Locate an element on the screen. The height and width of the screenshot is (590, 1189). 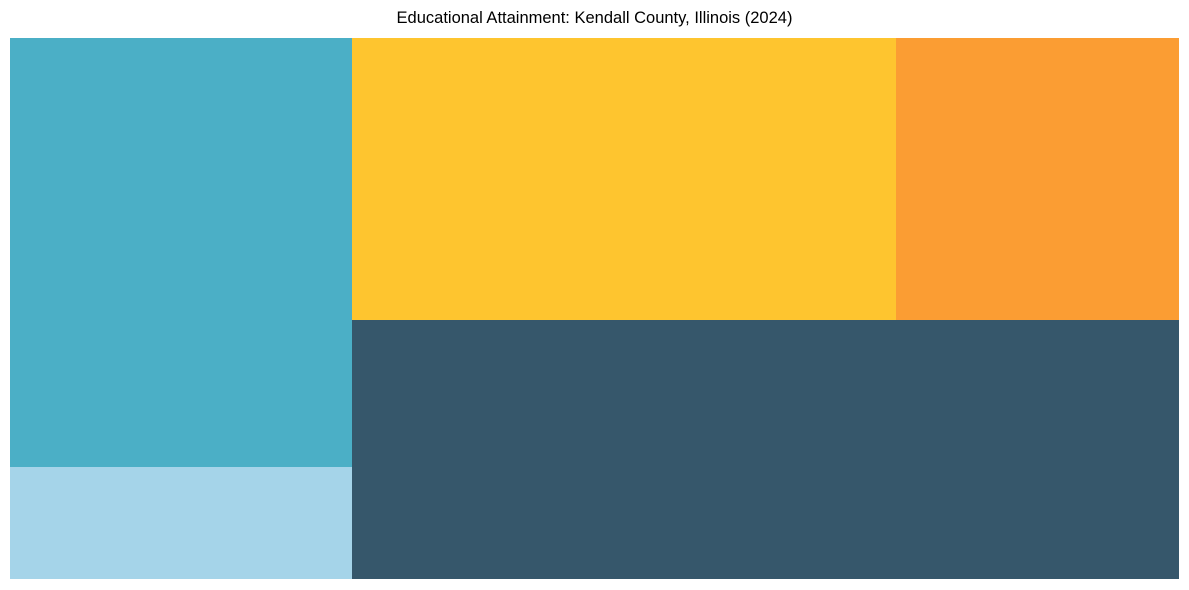
treemap-segment-light-blue is located at coordinates (181, 523).